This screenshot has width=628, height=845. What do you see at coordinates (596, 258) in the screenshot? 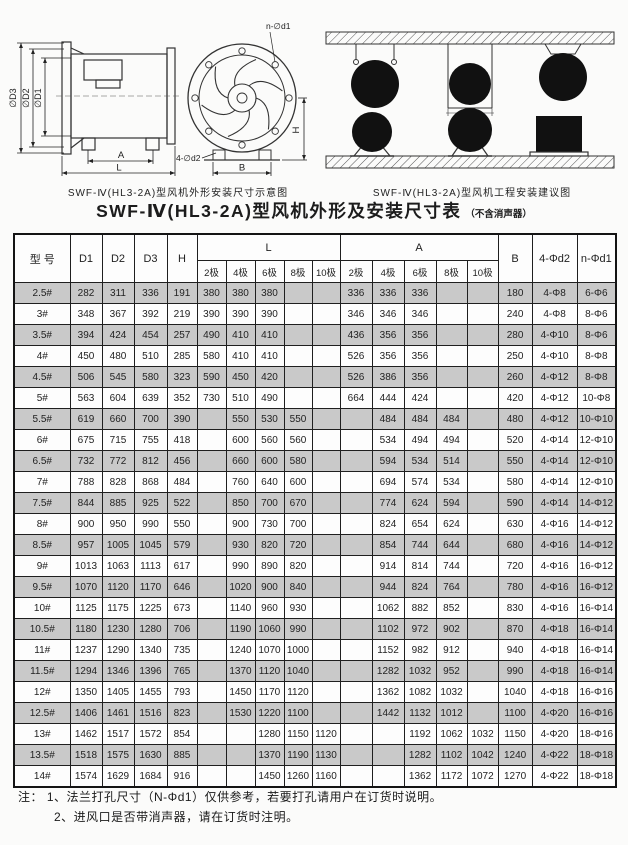
I see `header-bolt-d1: n-Φd1` at bounding box center [596, 258].